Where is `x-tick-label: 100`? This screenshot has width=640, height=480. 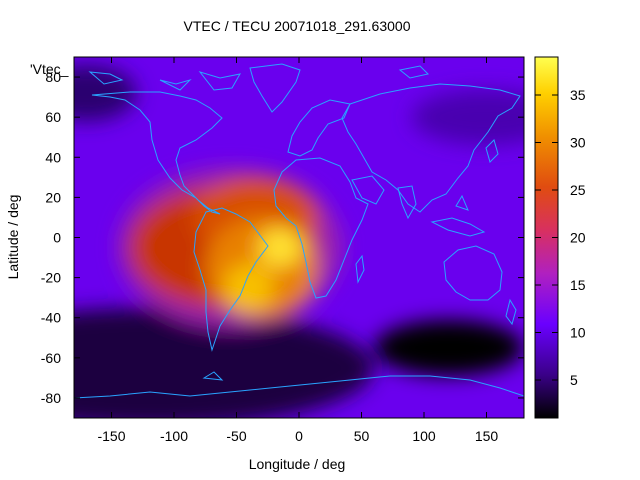
x-tick-label: 100 is located at coordinates (424, 436).